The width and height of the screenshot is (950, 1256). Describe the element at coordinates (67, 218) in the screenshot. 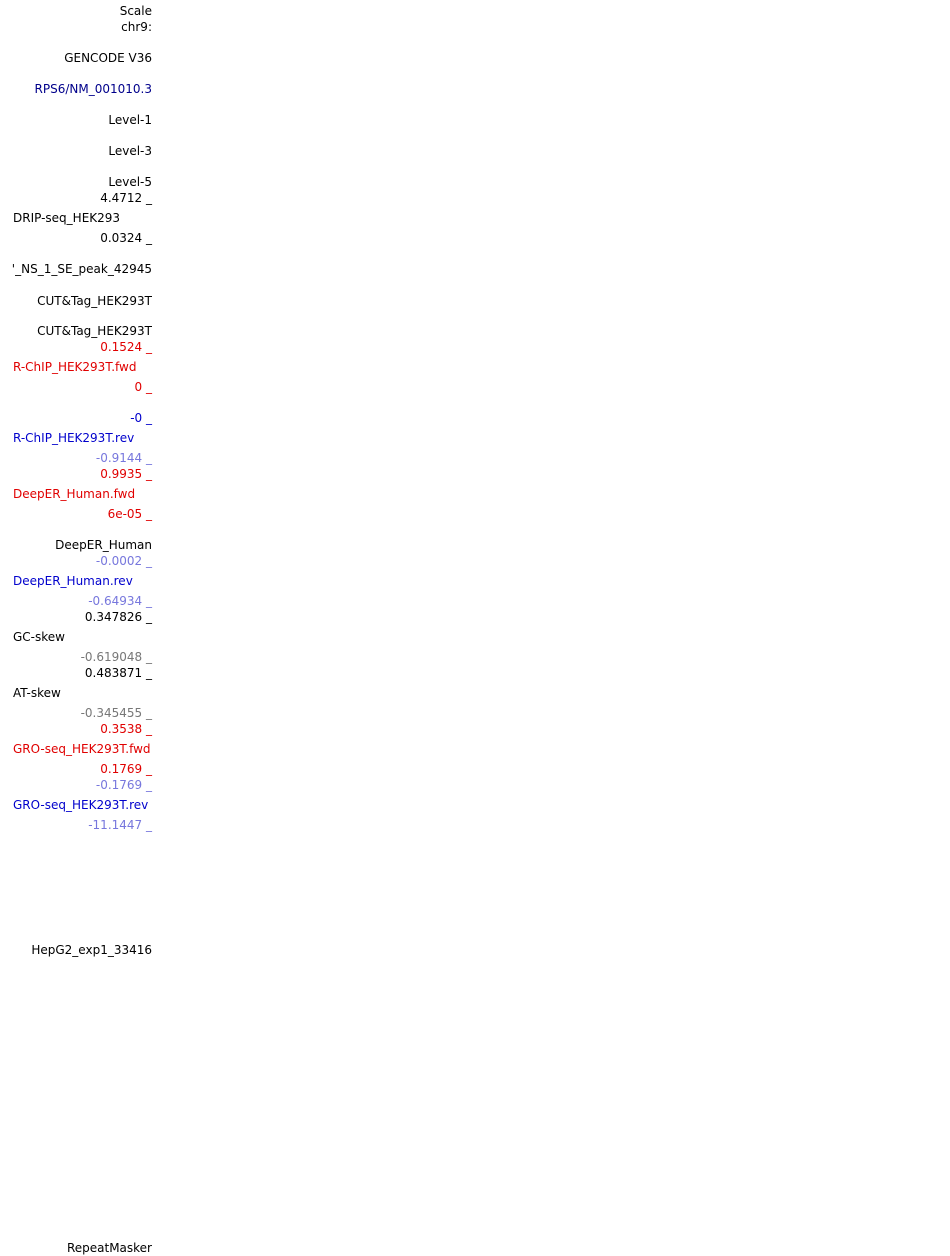

I see `drip-track-label: DRIP-seq_HEK293` at that location.